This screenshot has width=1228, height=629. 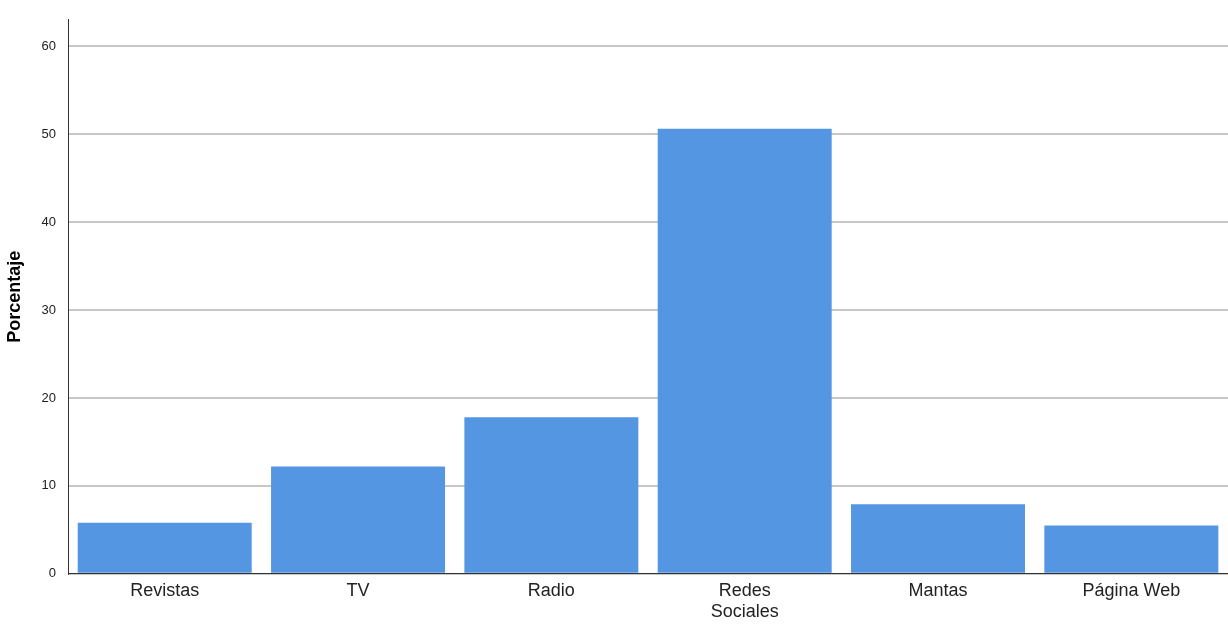 What do you see at coordinates (744, 600) in the screenshot?
I see `x-tick-label: Redes Sociales` at bounding box center [744, 600].